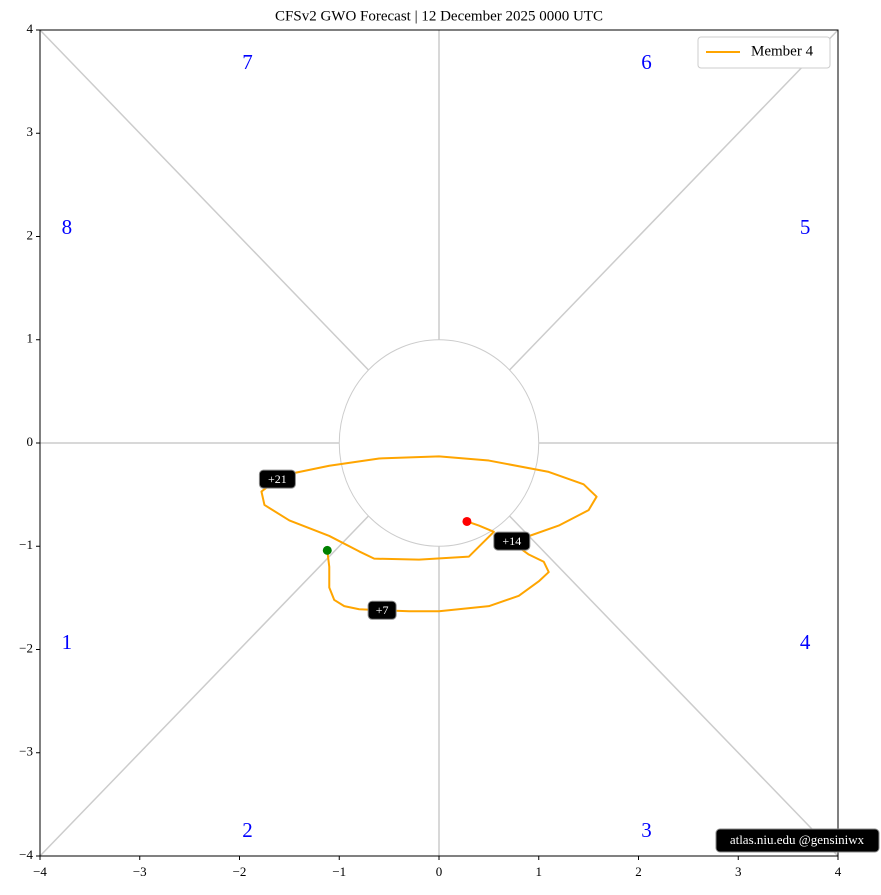 The width and height of the screenshot is (881, 895). I want to click on start-point, so click(327, 550).